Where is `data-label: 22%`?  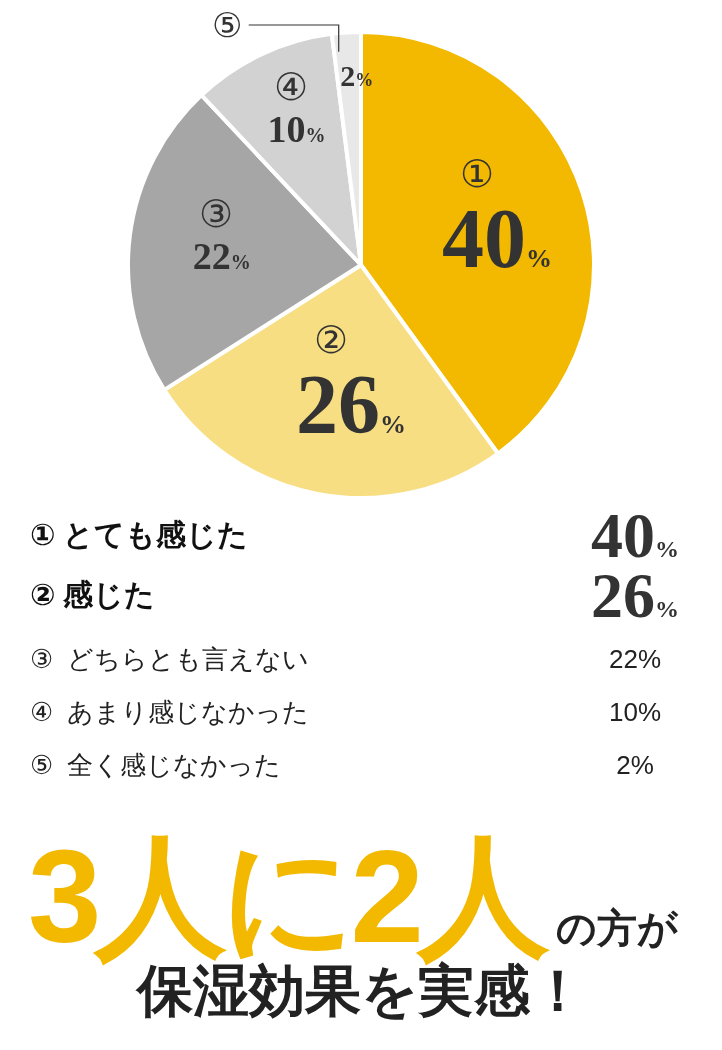 data-label: 22% is located at coordinates (221, 255).